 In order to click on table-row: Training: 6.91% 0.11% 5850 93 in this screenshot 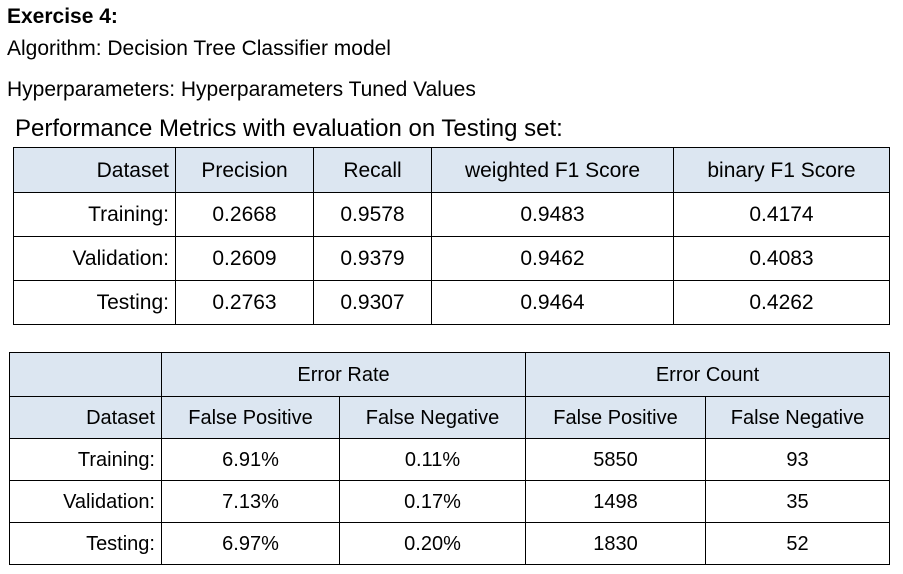, I will do `click(449, 459)`.